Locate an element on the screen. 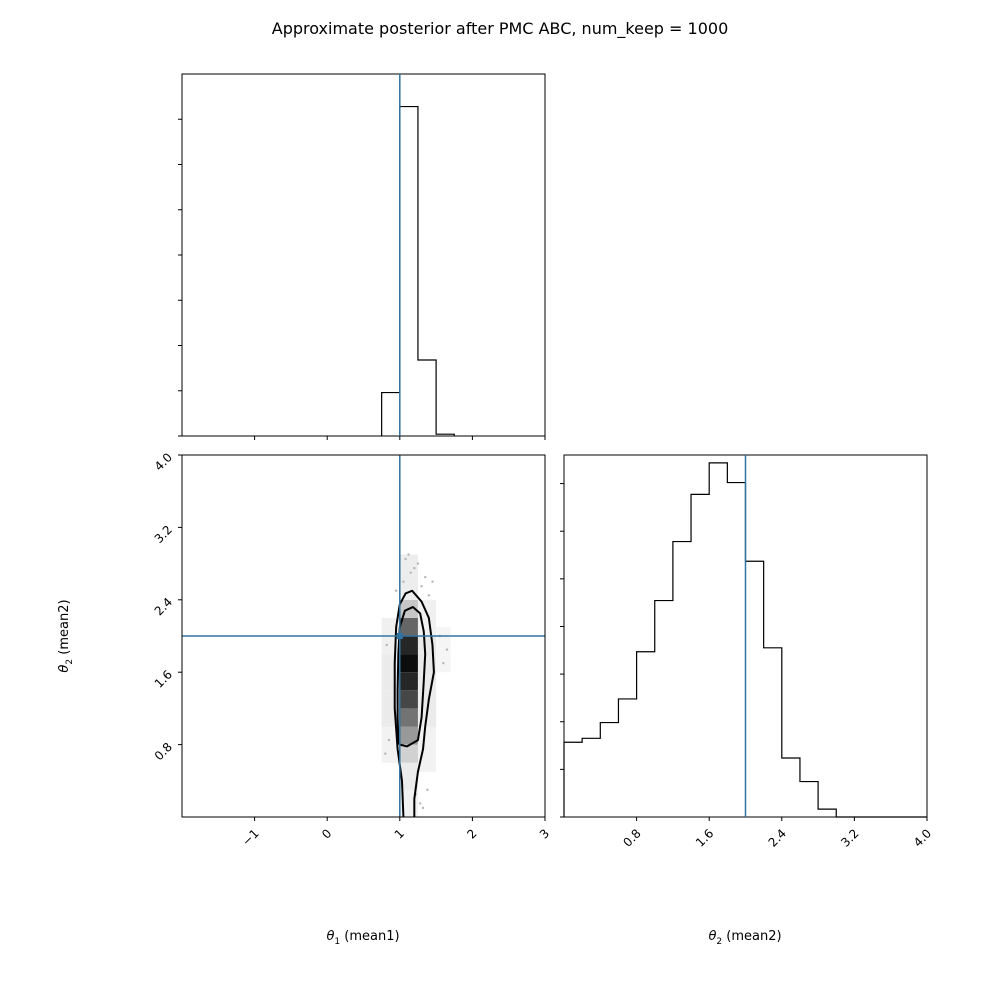  theta2-histogram-panel: 0.8 1.6 2.4 3.2 4.0 is located at coordinates (747, 652).